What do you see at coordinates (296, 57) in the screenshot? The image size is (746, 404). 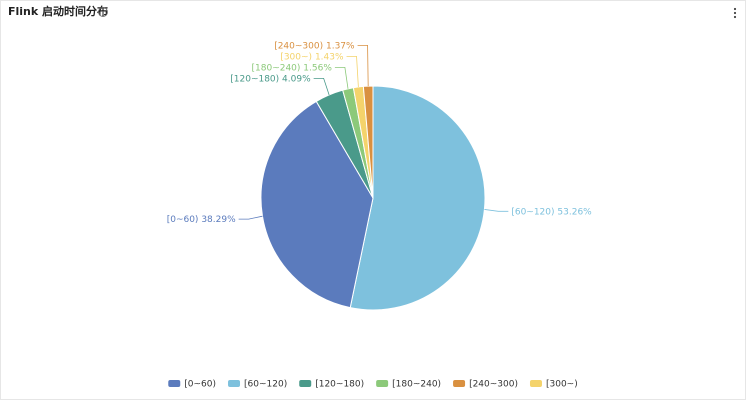 I see `label-category: [300~)` at bounding box center [296, 57].